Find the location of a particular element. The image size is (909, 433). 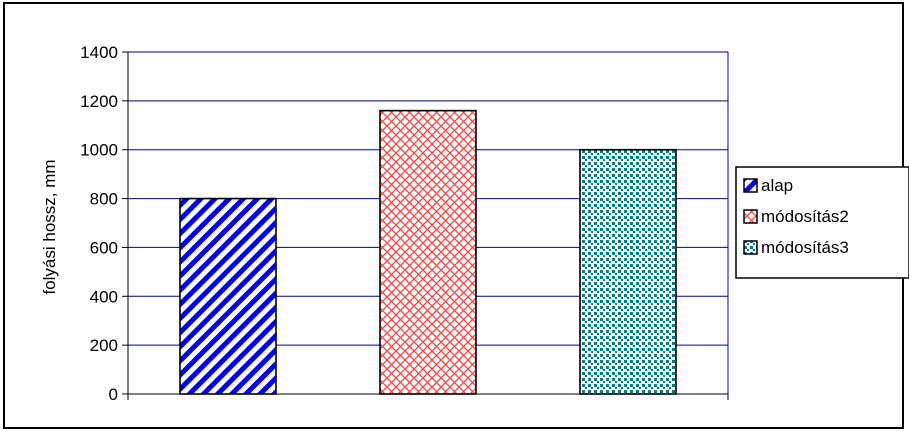

y-axis-title: folyási hossz, mm is located at coordinates (49, 226).